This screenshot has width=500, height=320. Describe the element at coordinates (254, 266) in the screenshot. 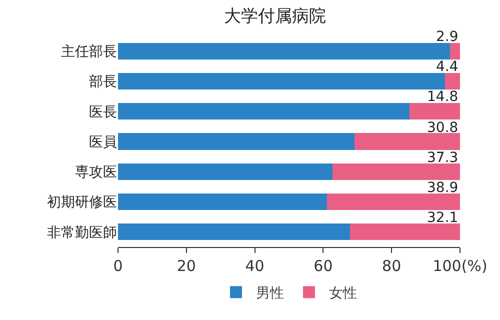

I see `x-tick-label: 40` at that location.